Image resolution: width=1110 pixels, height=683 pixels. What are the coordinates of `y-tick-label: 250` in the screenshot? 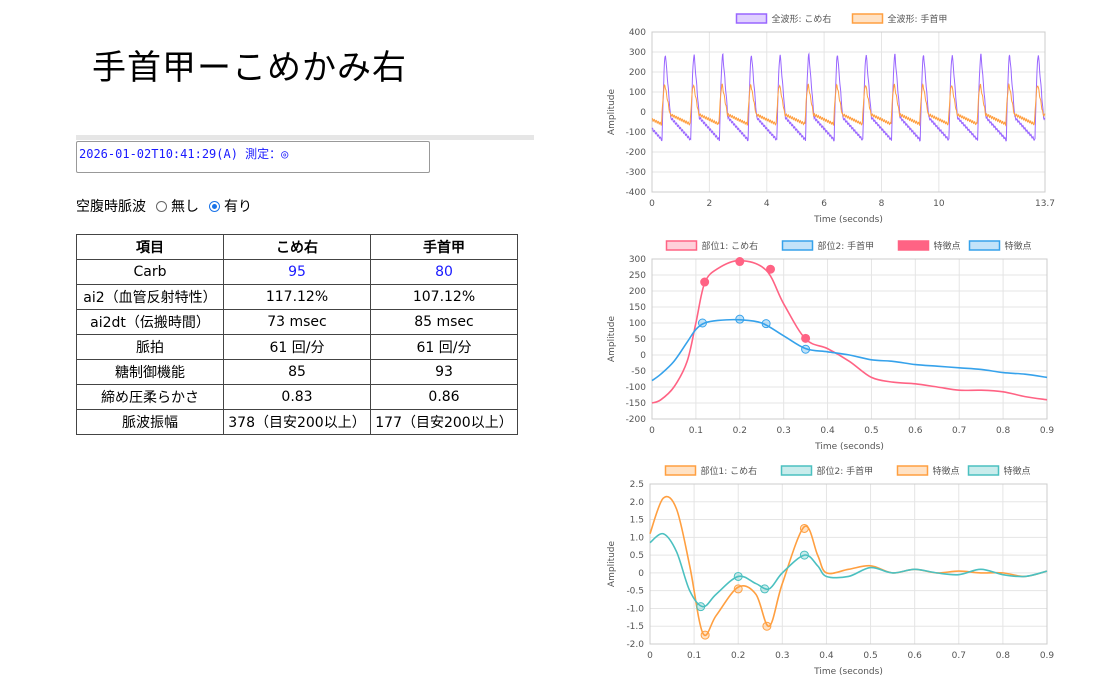 It's located at (637, 276).